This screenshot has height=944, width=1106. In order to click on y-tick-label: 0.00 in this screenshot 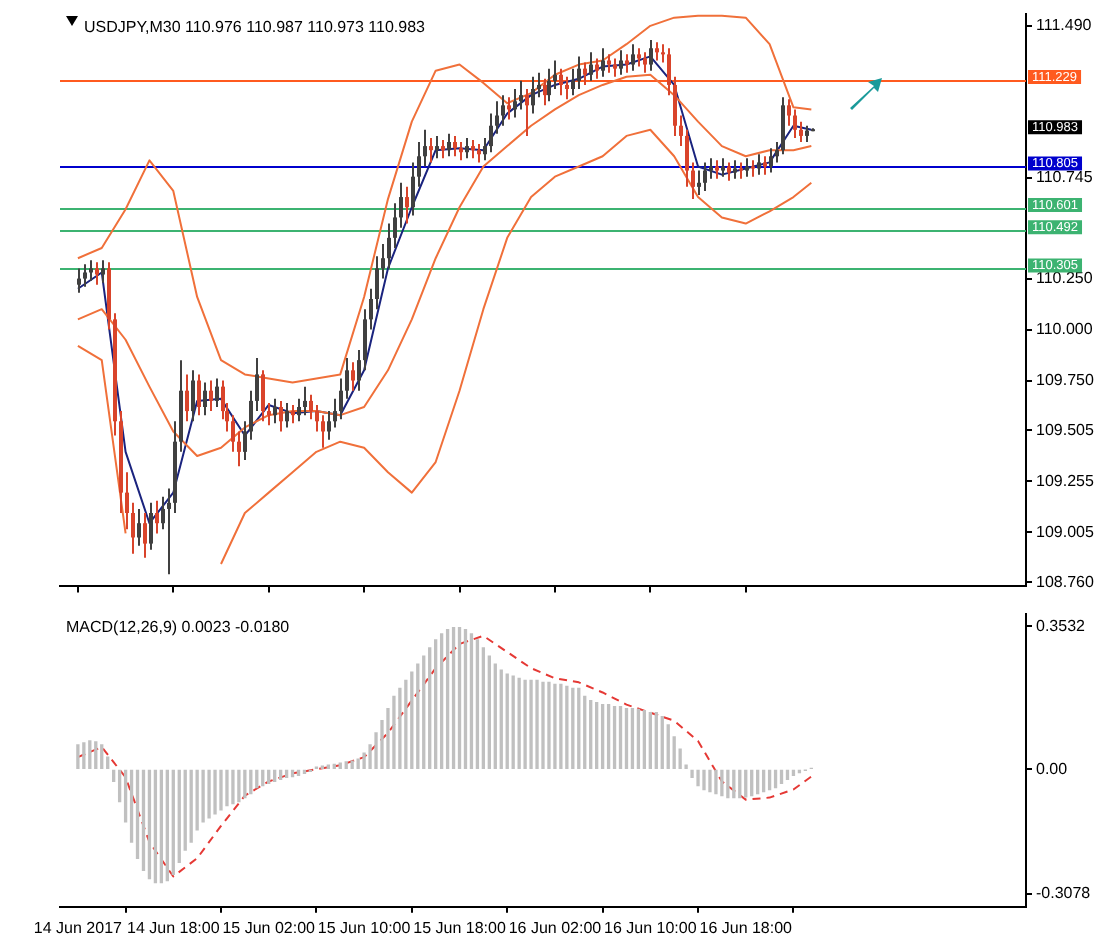, I will do `click(1052, 768)`.